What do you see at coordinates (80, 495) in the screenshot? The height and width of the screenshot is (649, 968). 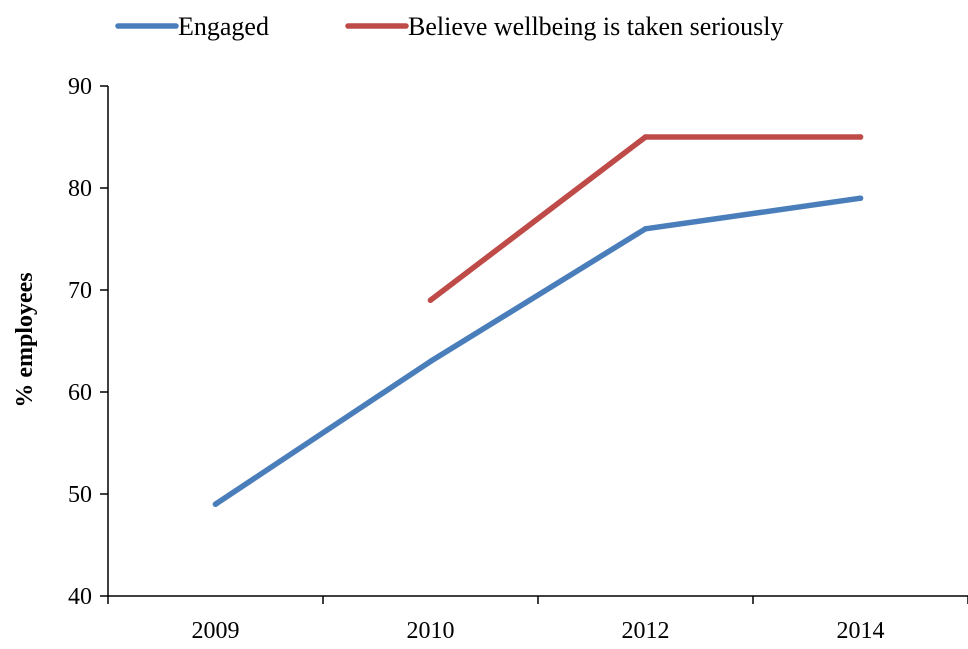 I see `y-tick-label: 50` at bounding box center [80, 495].